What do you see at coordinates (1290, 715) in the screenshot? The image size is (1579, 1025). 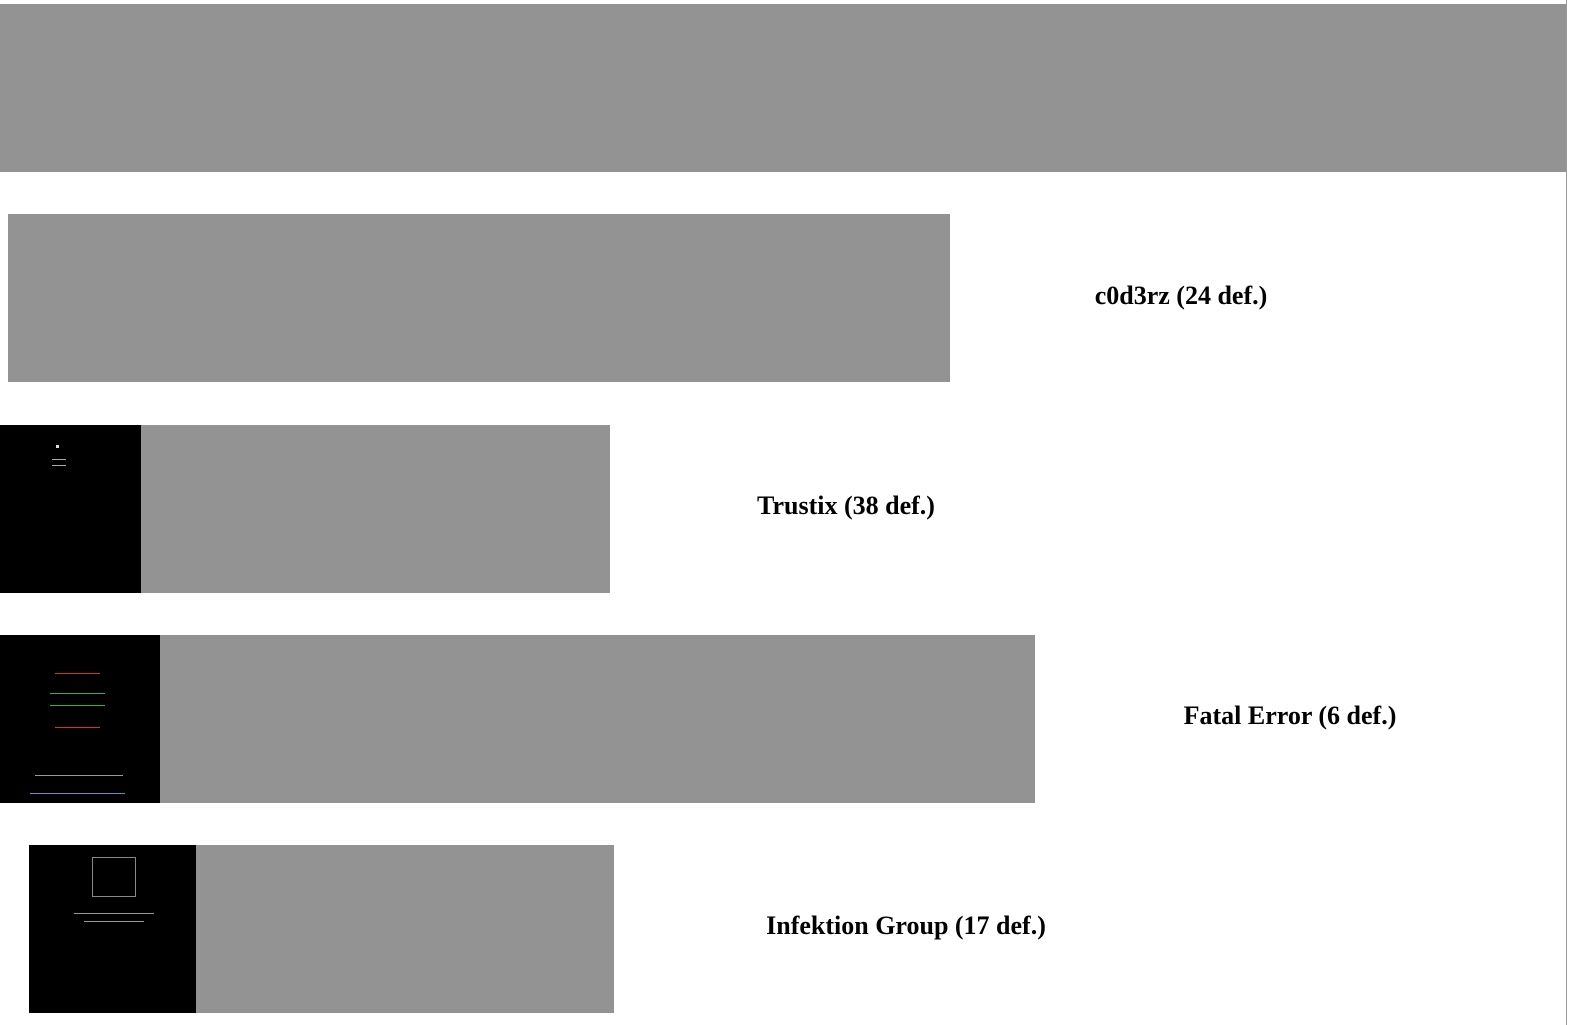 I see `group-label: Fatal Error (6 def.)` at bounding box center [1290, 715].